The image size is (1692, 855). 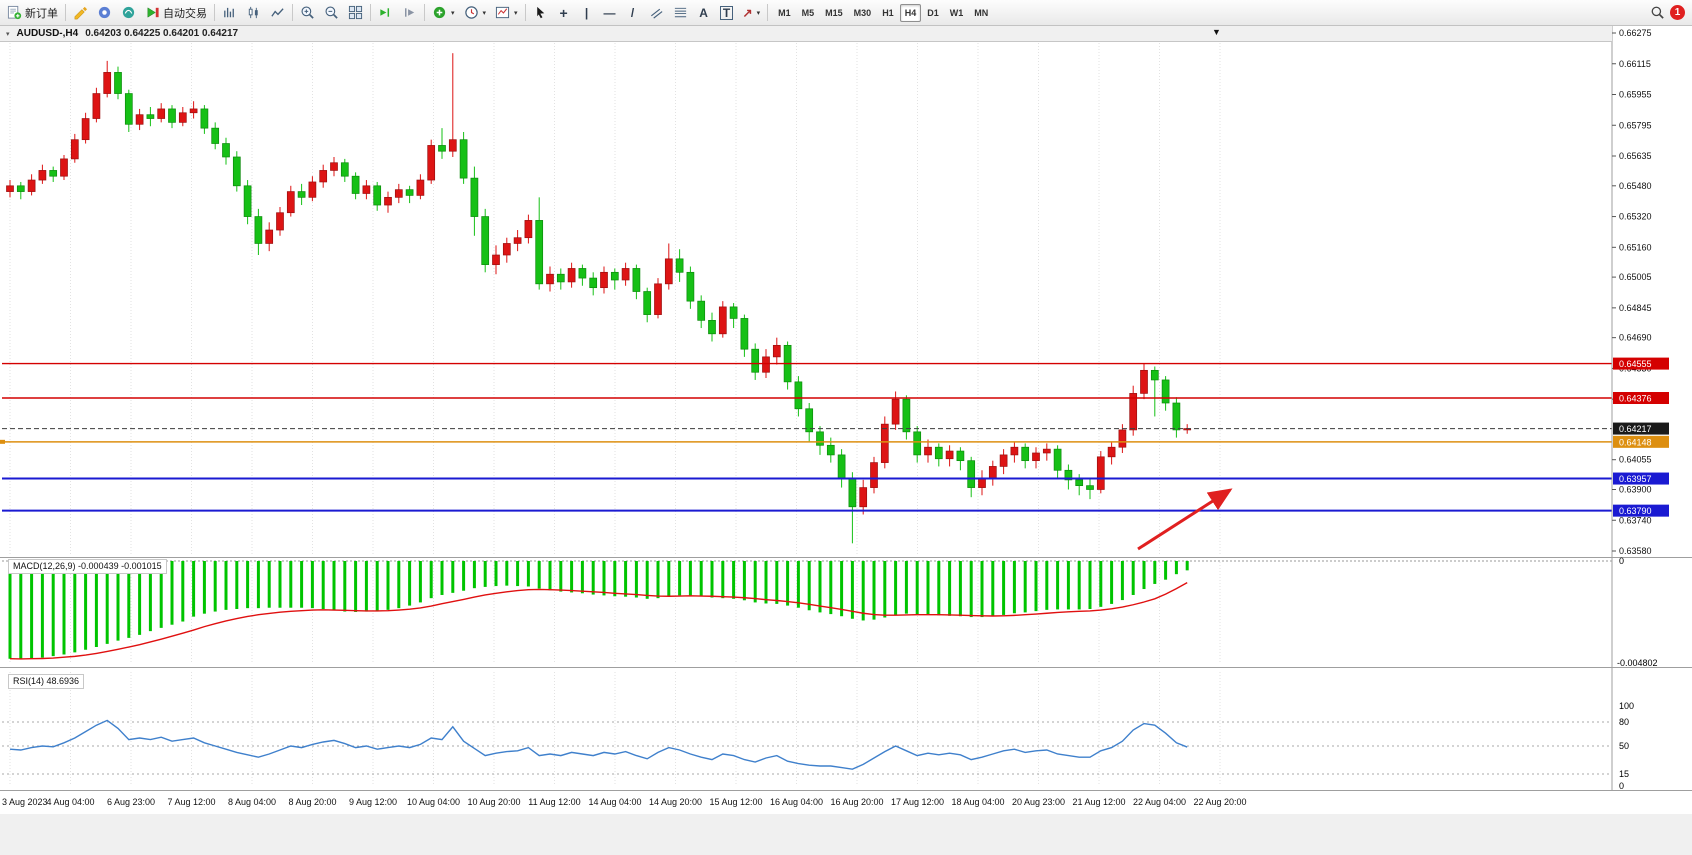 What do you see at coordinates (957, 13) in the screenshot?
I see `timeframe-w1-button: W1` at bounding box center [957, 13].